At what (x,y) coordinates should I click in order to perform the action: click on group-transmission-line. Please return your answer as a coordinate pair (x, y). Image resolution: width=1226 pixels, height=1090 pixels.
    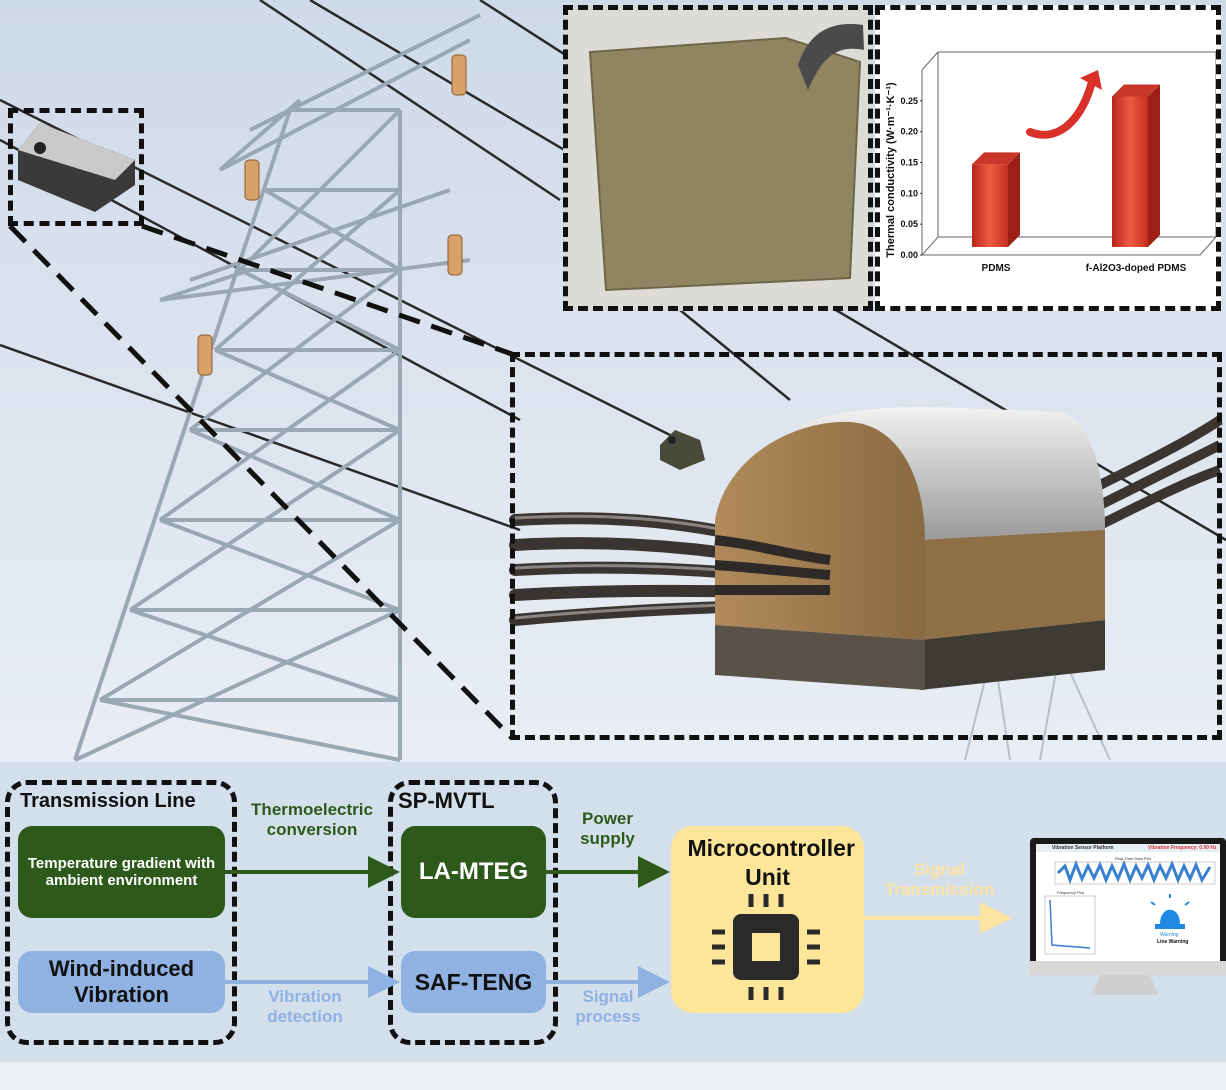
    Looking at the image, I should click on (121, 912).